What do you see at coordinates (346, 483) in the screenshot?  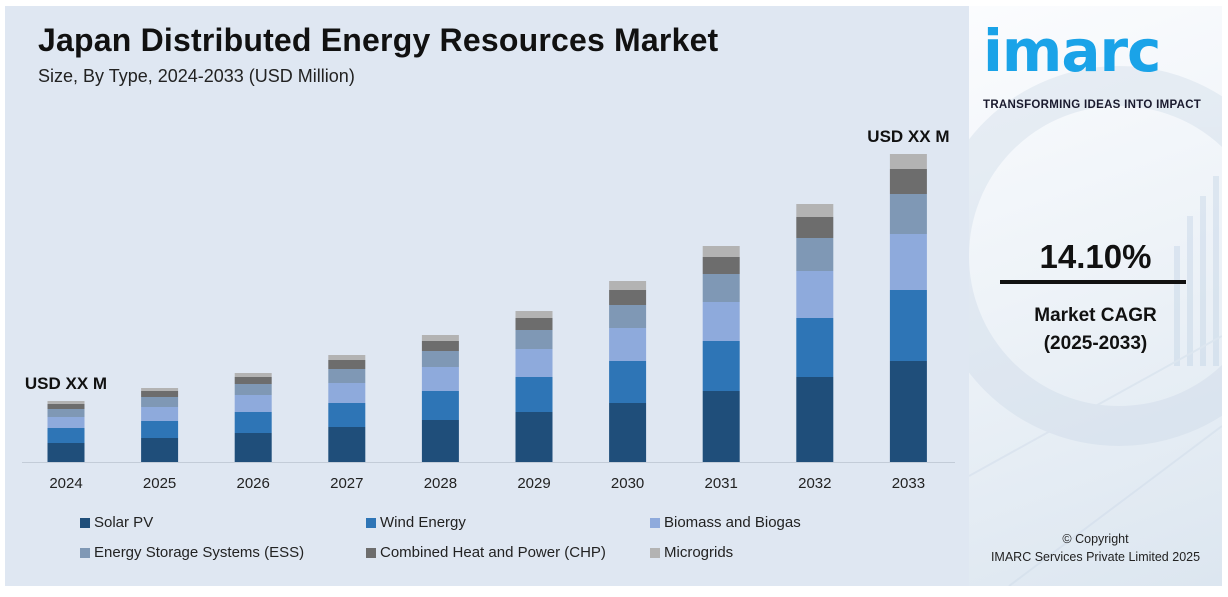 I see `x-tick-label-2027: 2027` at bounding box center [346, 483].